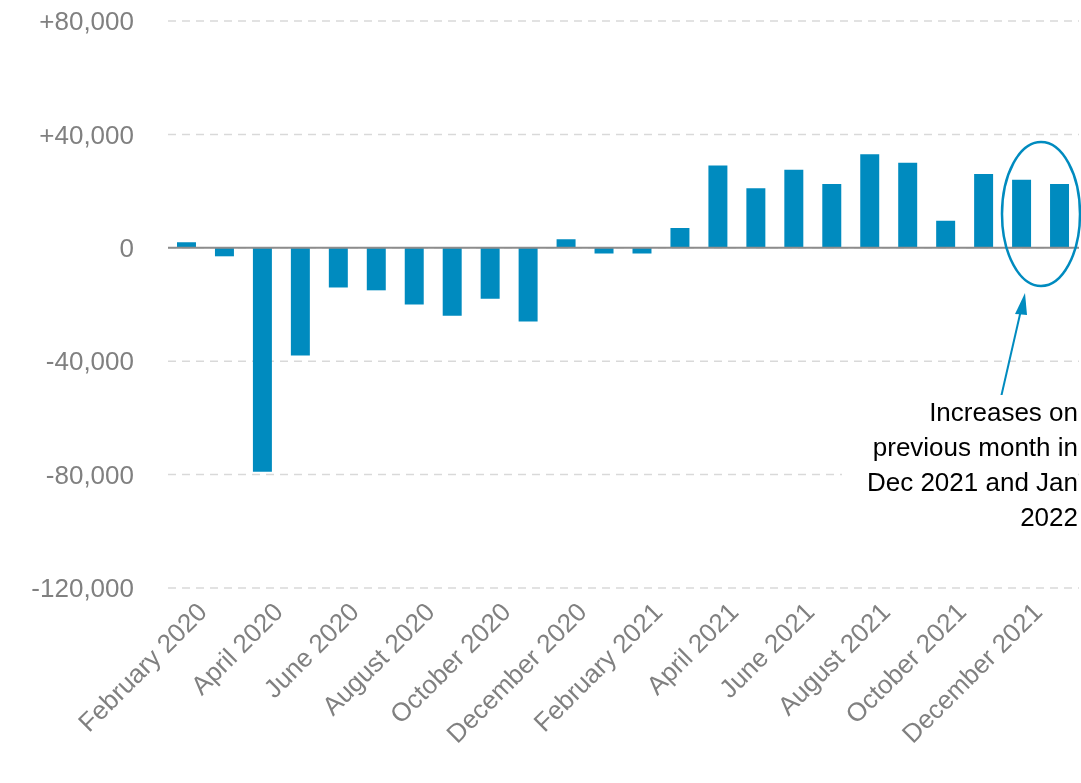 The width and height of the screenshot is (1081, 783). Describe the element at coordinates (126, 248) in the screenshot. I see `y-tick-label: 0` at that location.